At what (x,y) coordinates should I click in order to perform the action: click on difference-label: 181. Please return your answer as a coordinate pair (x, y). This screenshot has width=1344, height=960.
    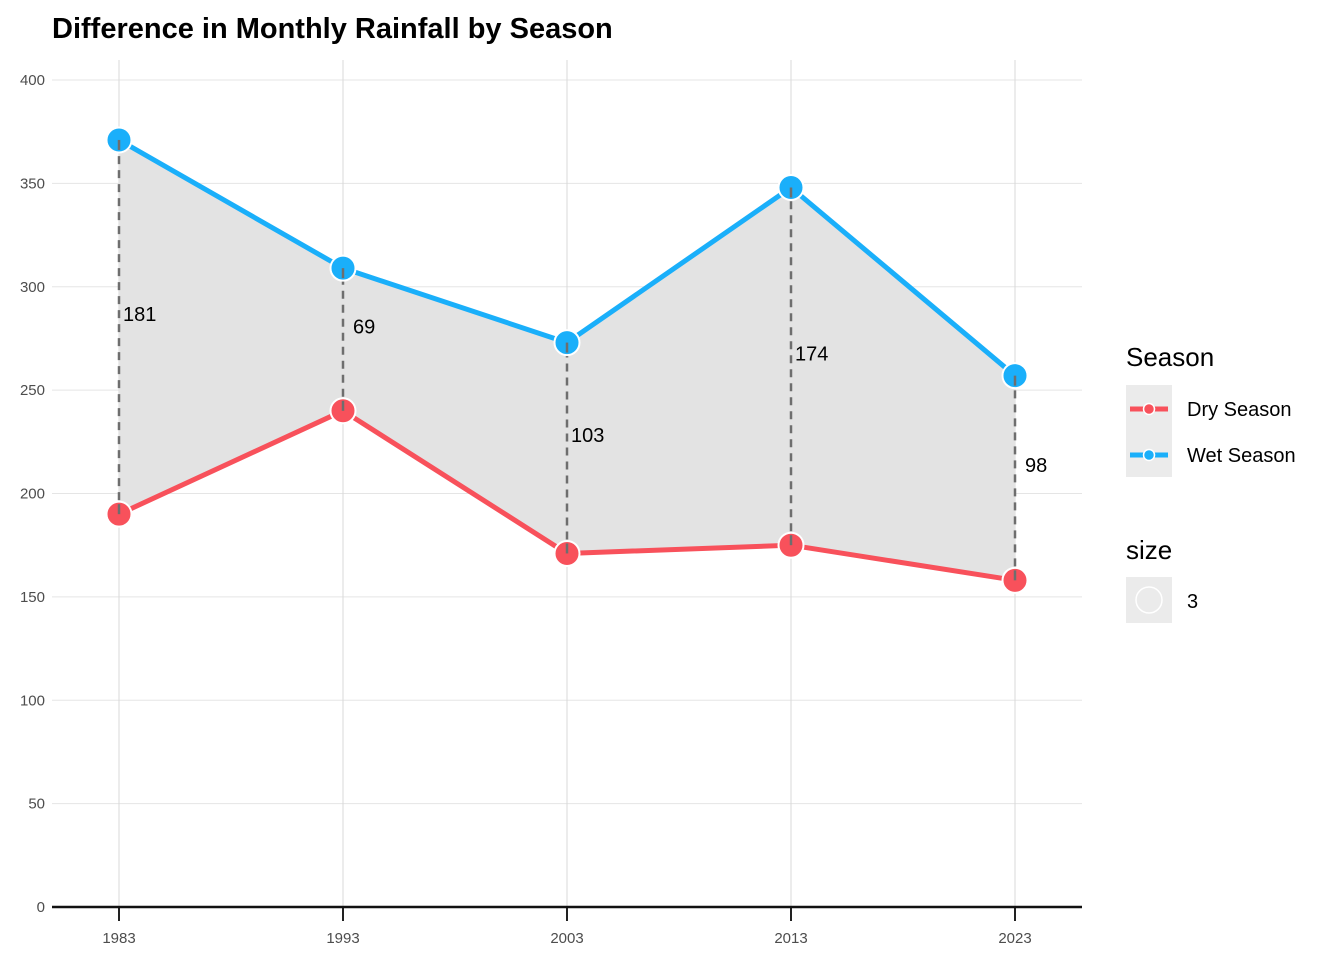
    Looking at the image, I should click on (139, 315).